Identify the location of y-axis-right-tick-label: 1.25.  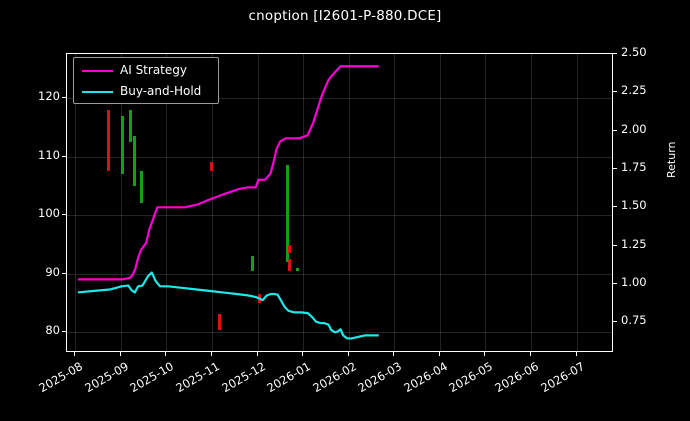
(634, 243).